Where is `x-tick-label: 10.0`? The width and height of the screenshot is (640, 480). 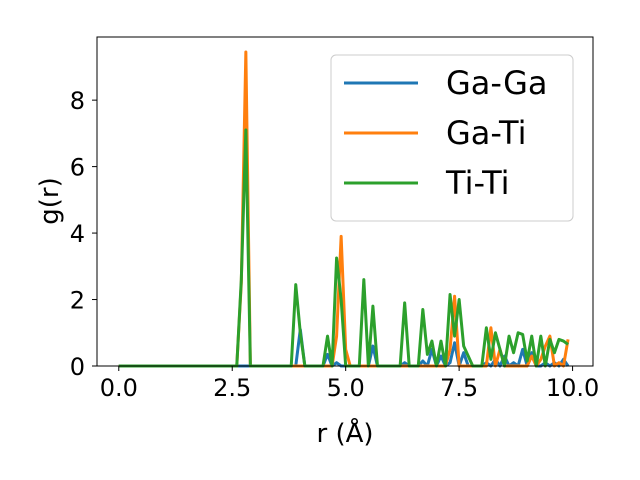
x-tick-label: 10.0 is located at coordinates (572, 388).